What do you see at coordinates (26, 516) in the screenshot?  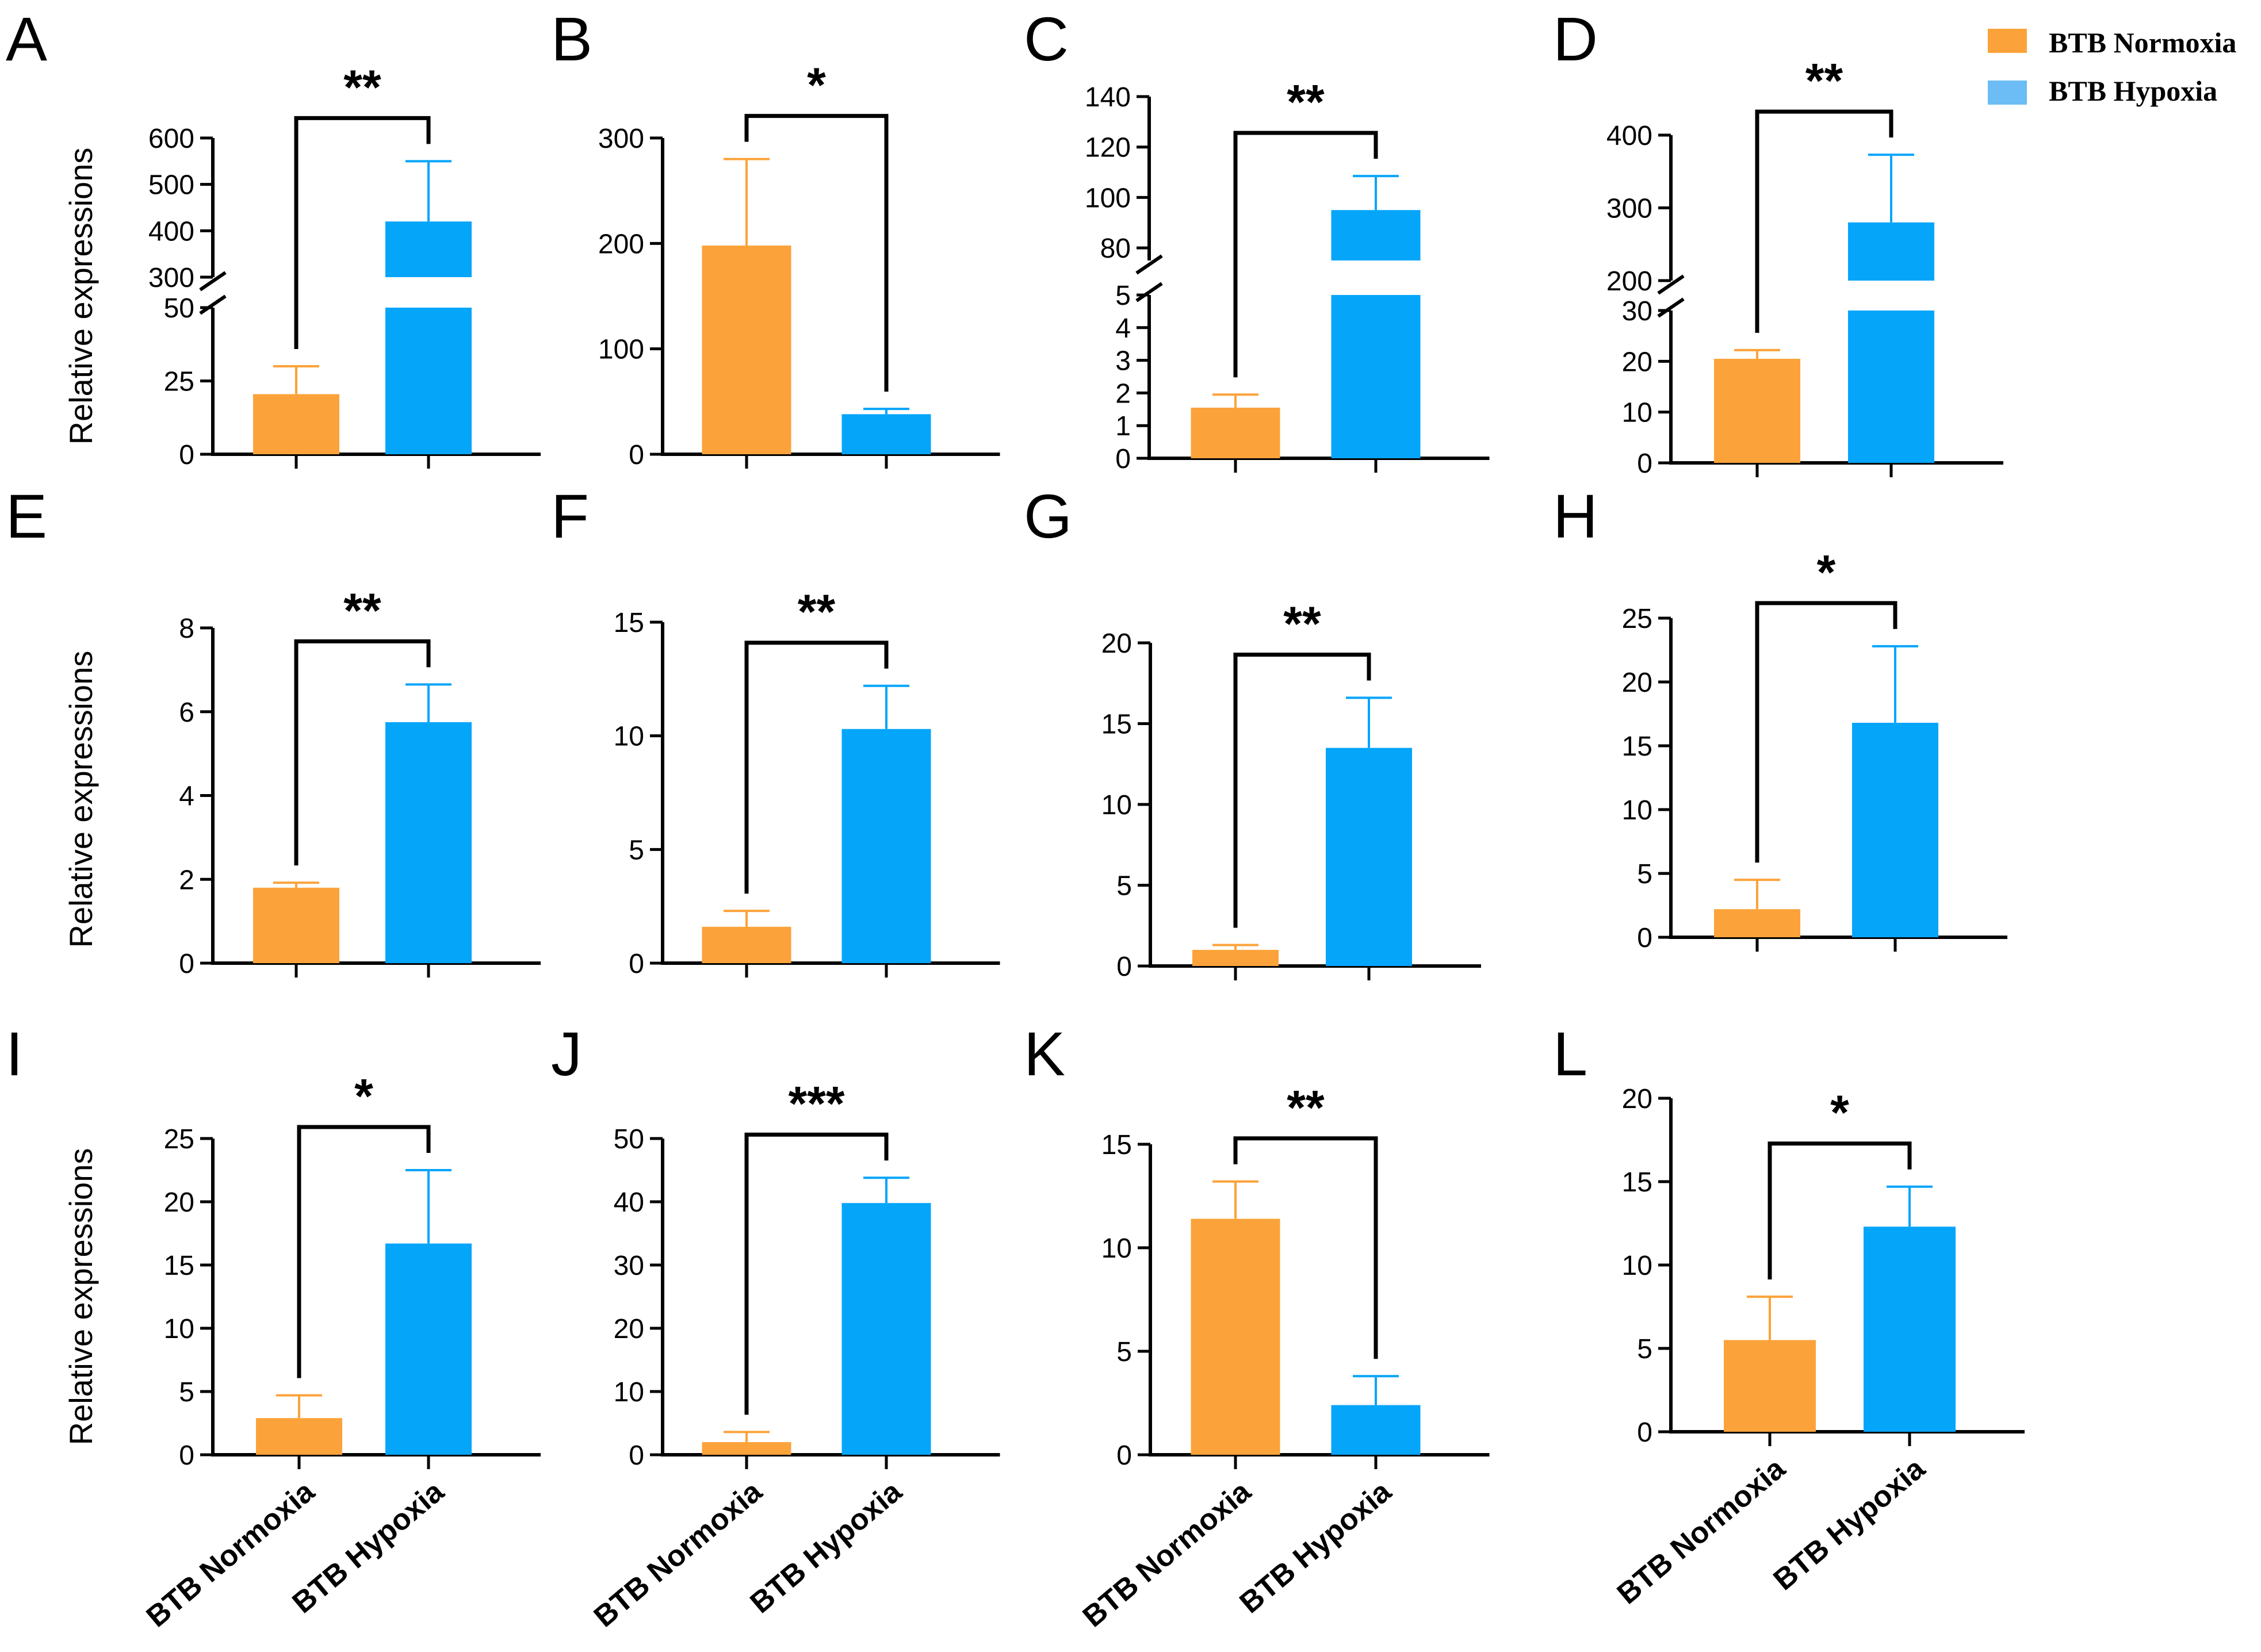 I see `panel-e-letter: E` at bounding box center [26, 516].